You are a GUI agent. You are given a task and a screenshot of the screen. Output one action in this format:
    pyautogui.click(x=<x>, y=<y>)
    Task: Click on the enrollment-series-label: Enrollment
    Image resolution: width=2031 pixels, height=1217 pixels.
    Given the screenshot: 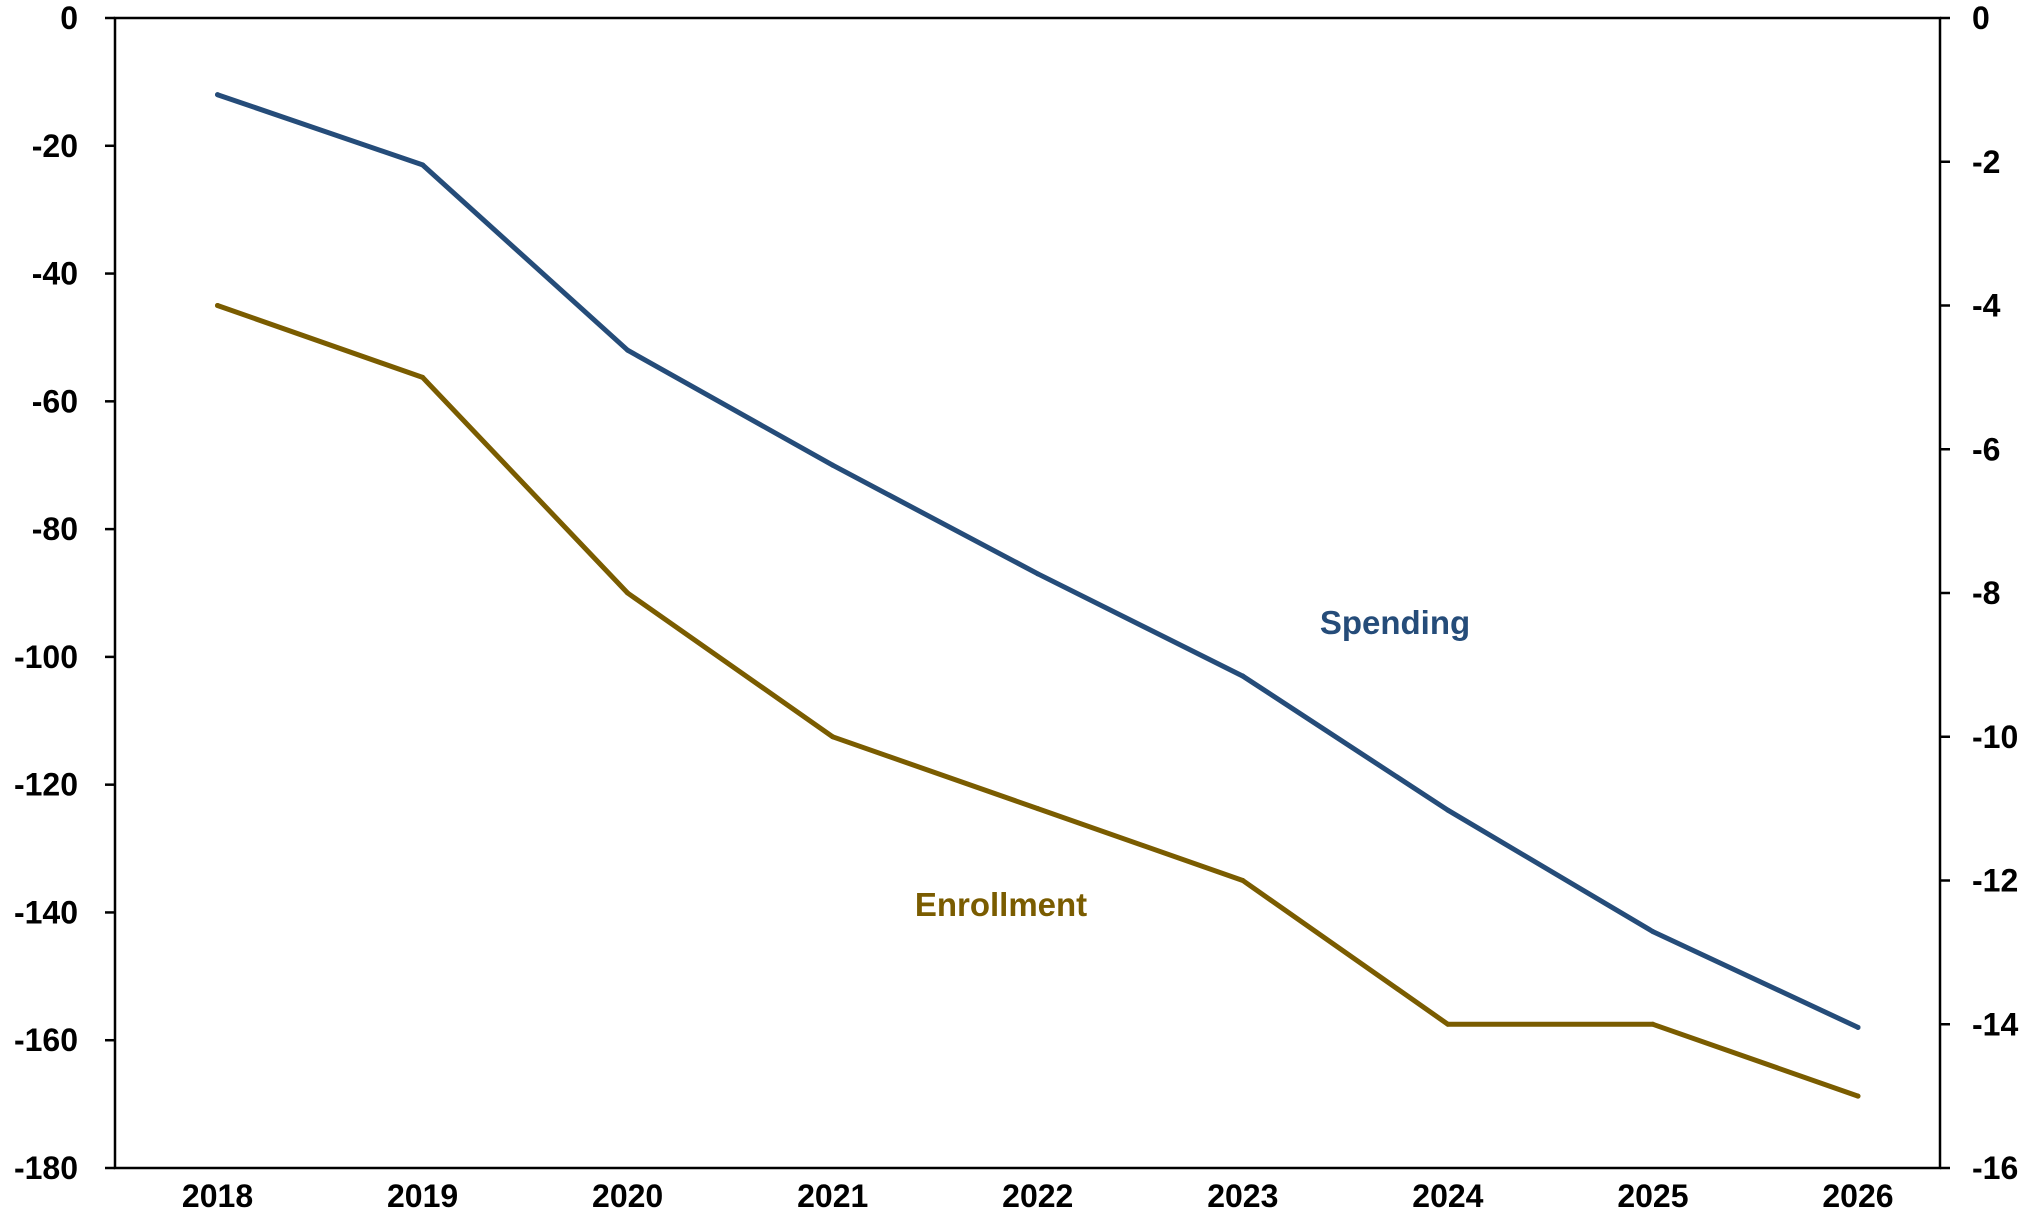 What is the action you would take?
    pyautogui.click(x=1001, y=904)
    